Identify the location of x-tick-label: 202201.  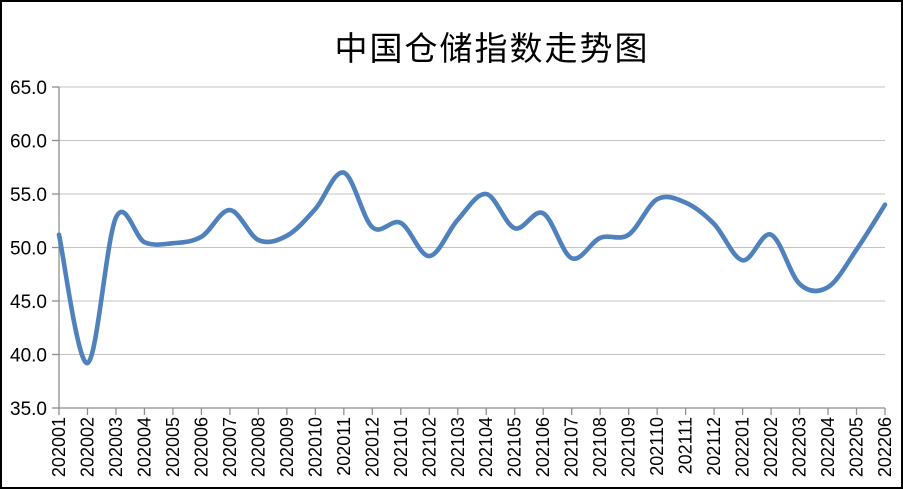
(743, 447).